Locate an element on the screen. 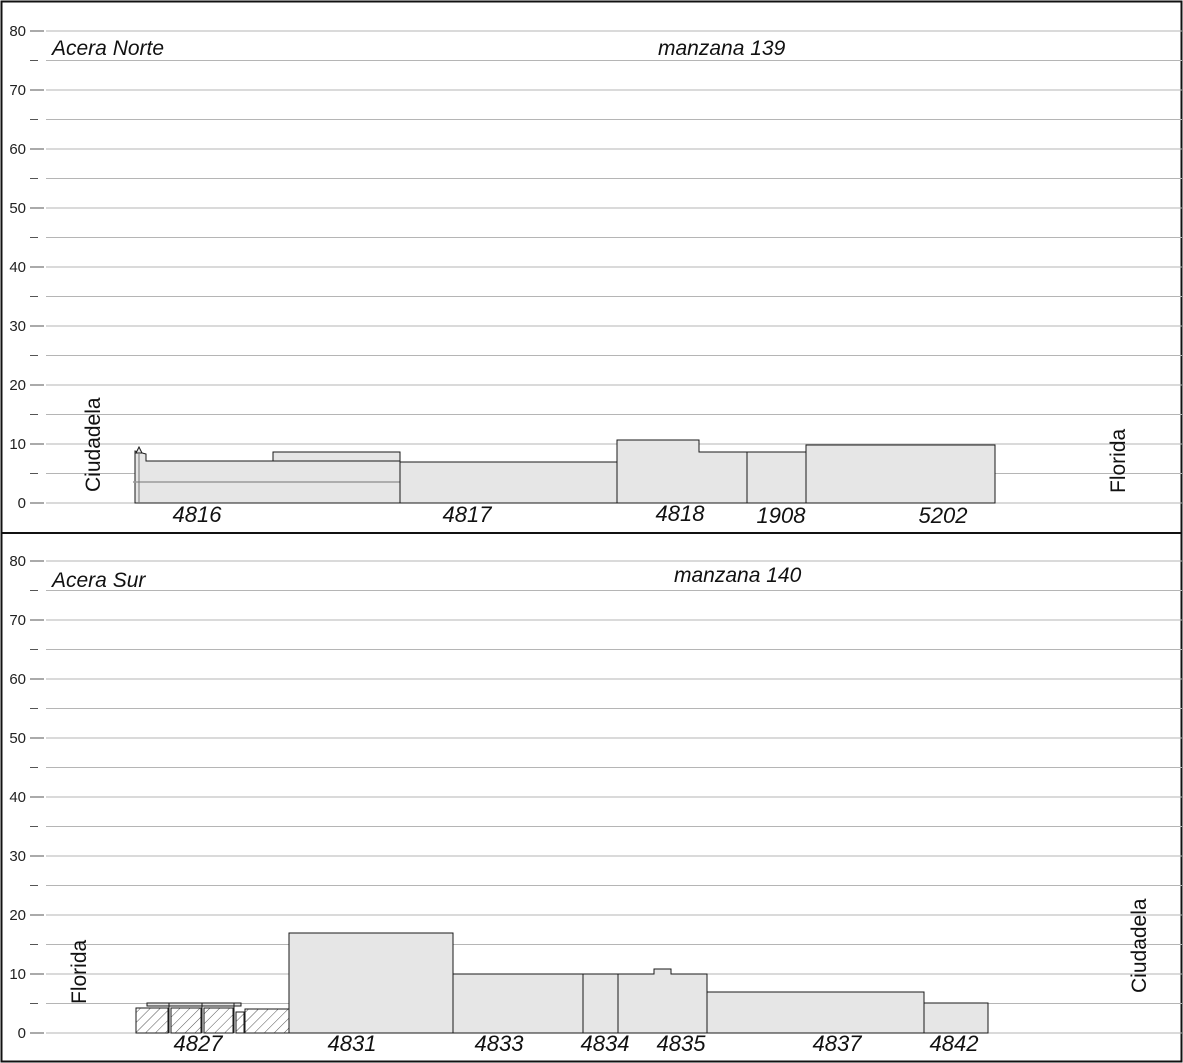 The image size is (1183, 1063). block-title: manzana 139 is located at coordinates (722, 48).